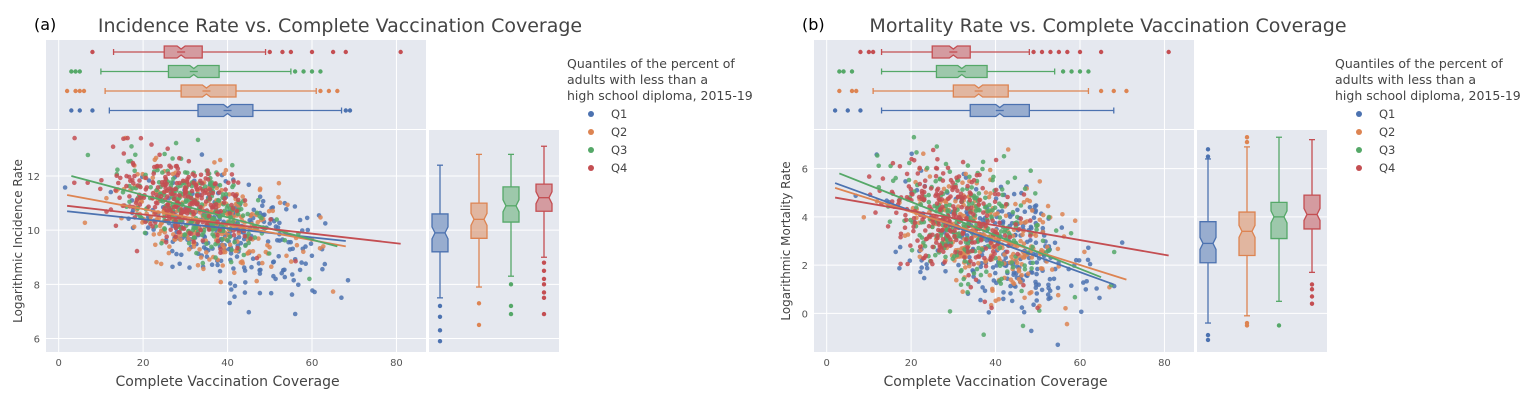 The width and height of the screenshot is (1536, 414). I want to click on x-tick-label: 0, so click(58, 363).